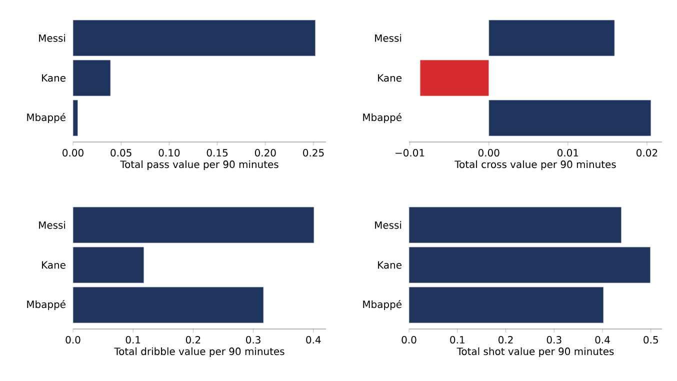 The width and height of the screenshot is (677, 381). Describe the element at coordinates (199, 165) in the screenshot. I see `x-axis-title: Total pass value per 90 minutes` at that location.